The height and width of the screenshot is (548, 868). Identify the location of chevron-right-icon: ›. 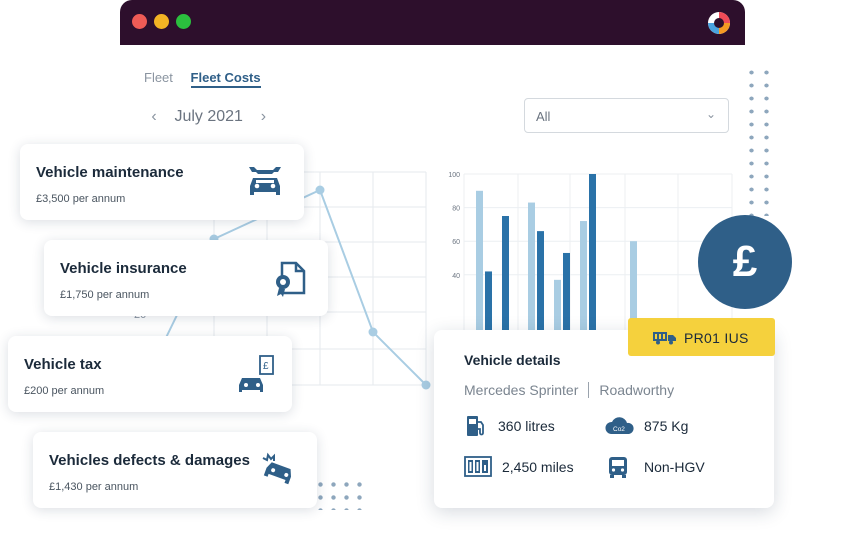
(263, 116).